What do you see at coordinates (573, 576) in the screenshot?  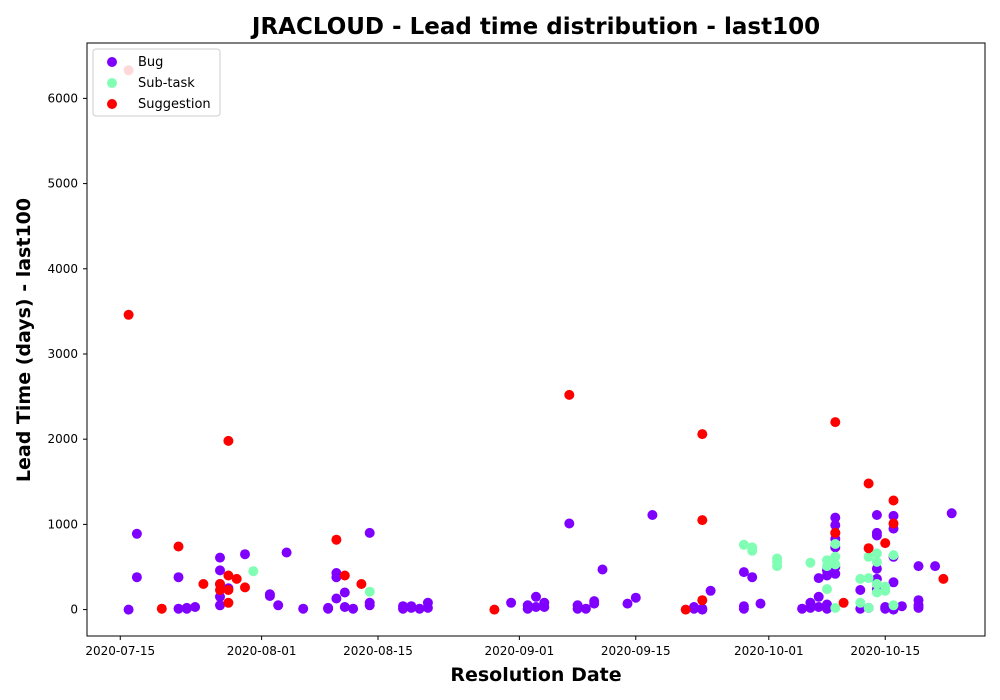 I see `series-sub-task` at bounding box center [573, 576].